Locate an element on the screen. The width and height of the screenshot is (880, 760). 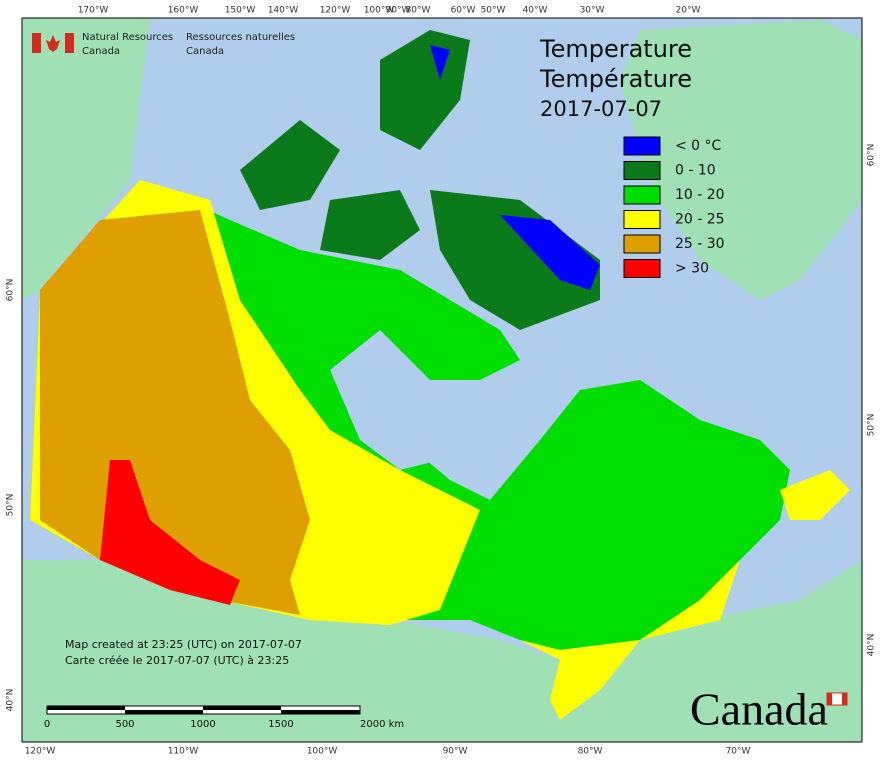
newfoundland is located at coordinates (815, 495).